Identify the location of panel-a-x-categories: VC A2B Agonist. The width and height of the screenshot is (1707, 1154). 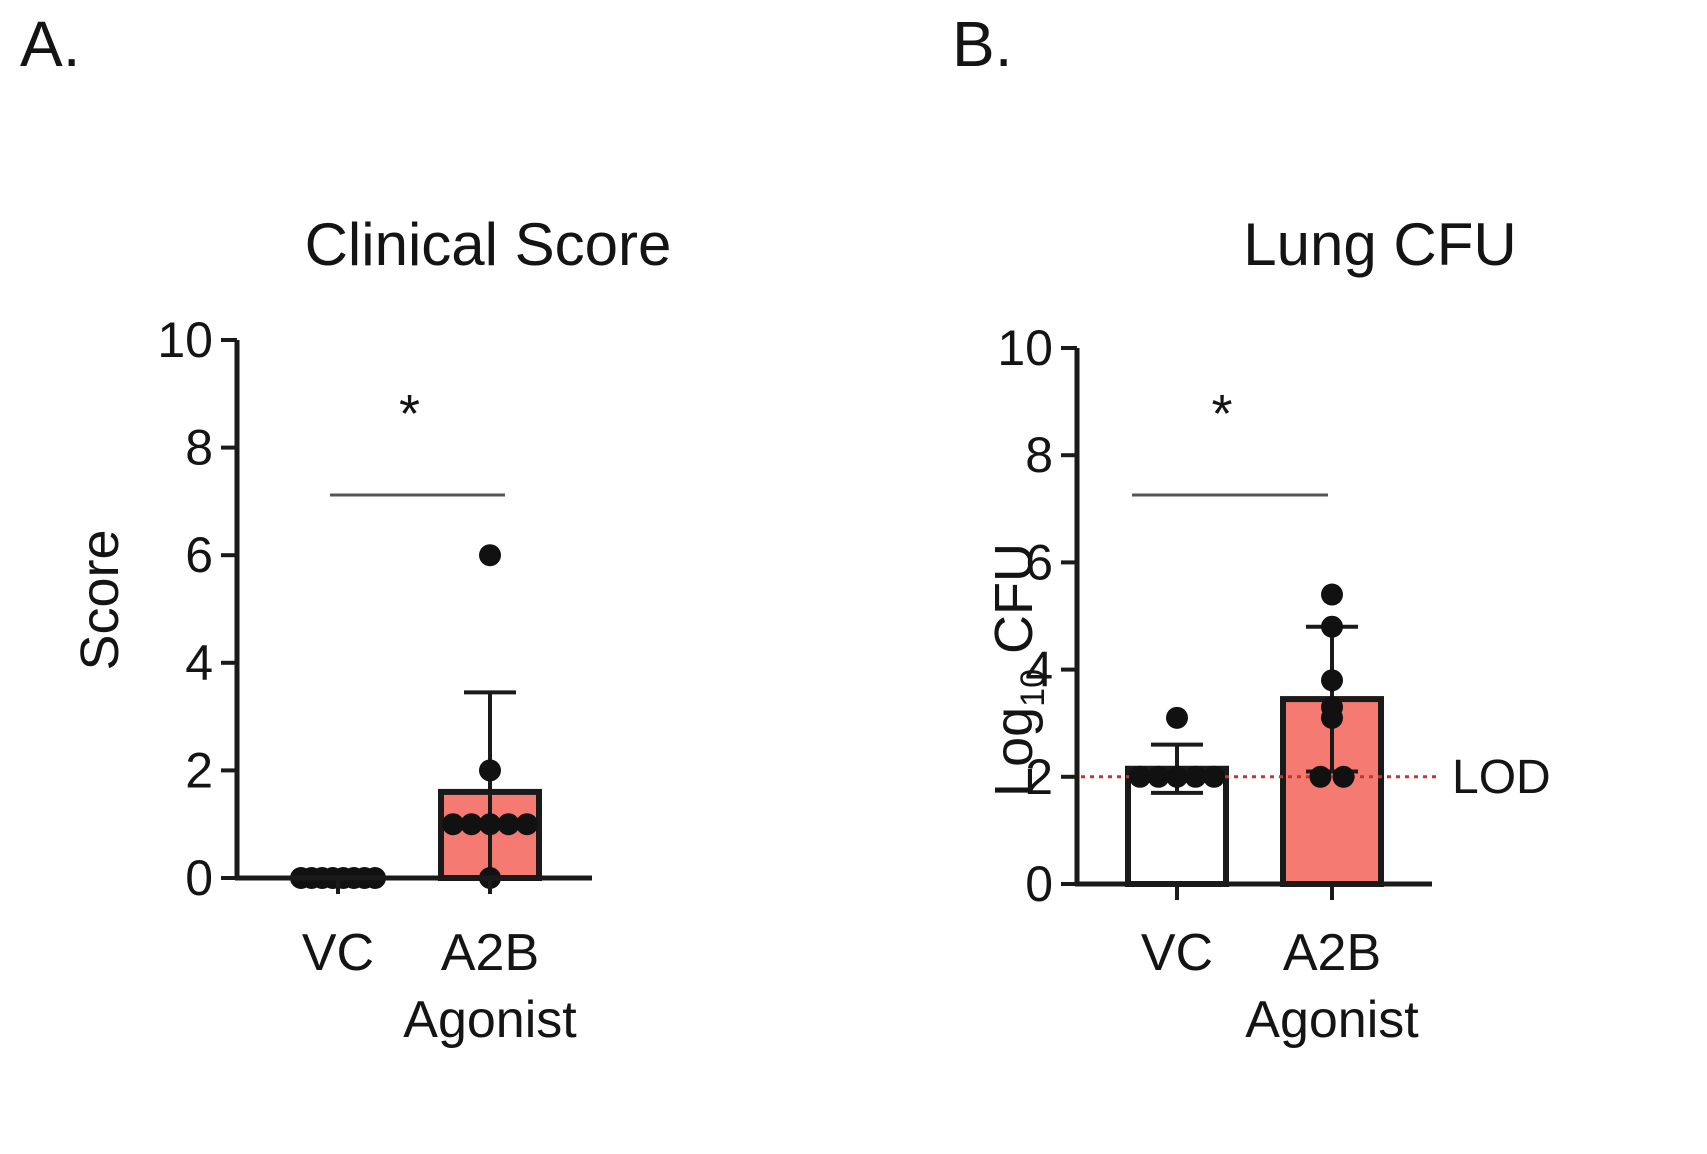
(439, 986).